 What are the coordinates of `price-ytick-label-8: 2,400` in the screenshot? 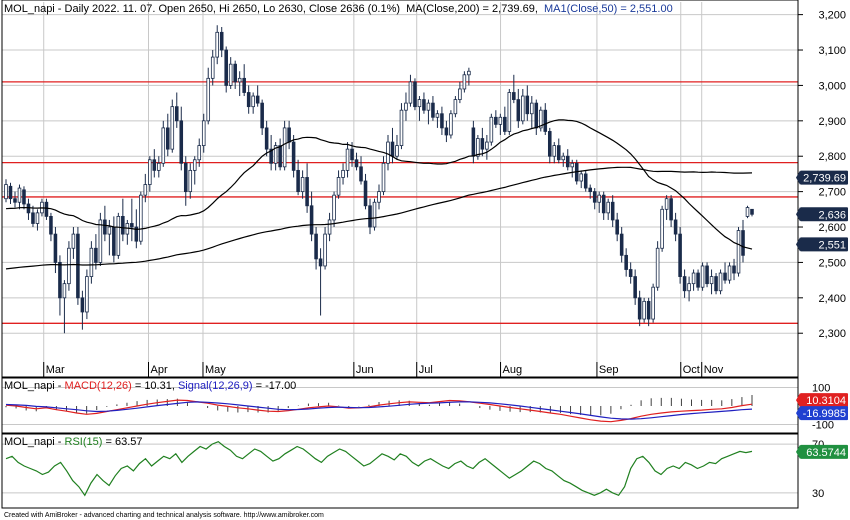 It's located at (832, 299).